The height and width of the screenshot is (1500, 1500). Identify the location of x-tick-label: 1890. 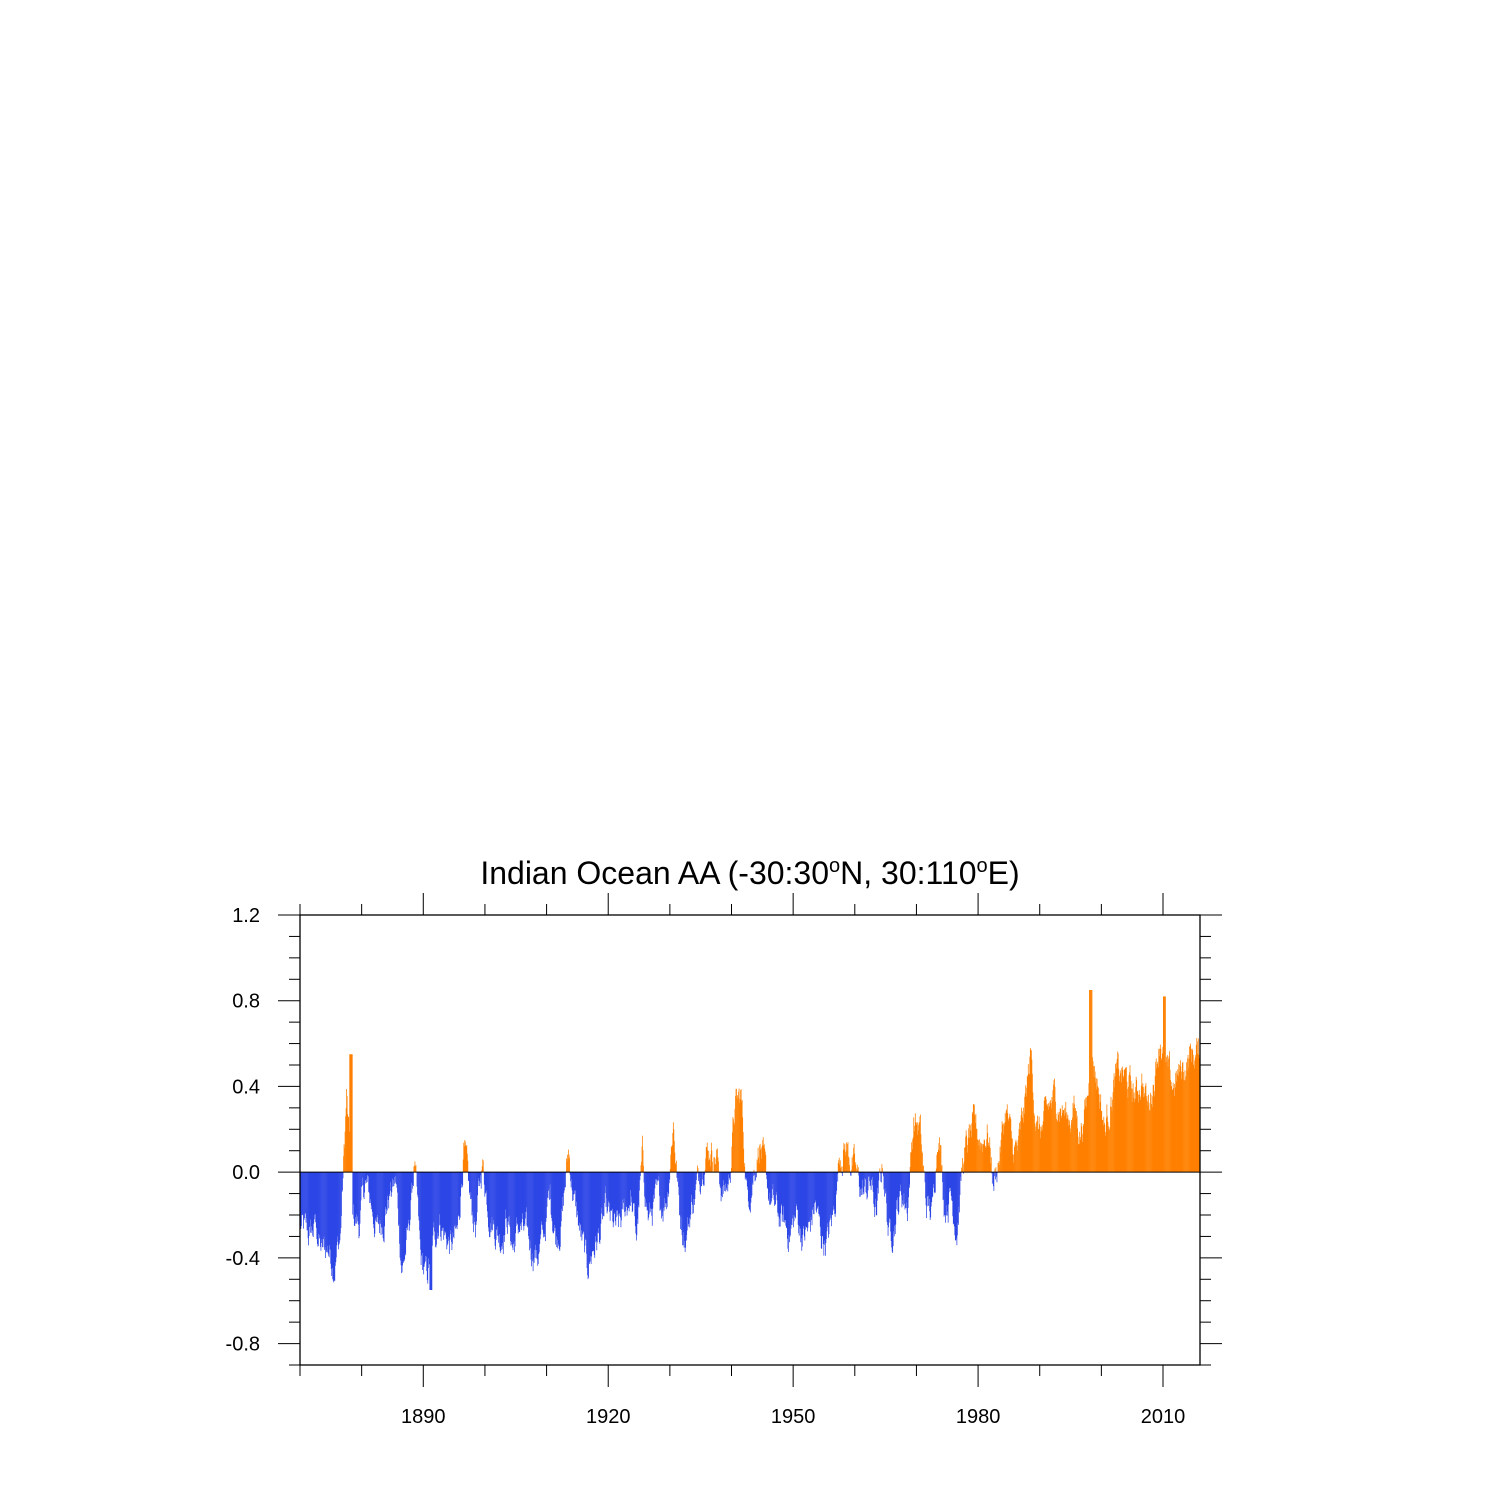
(423, 1417).